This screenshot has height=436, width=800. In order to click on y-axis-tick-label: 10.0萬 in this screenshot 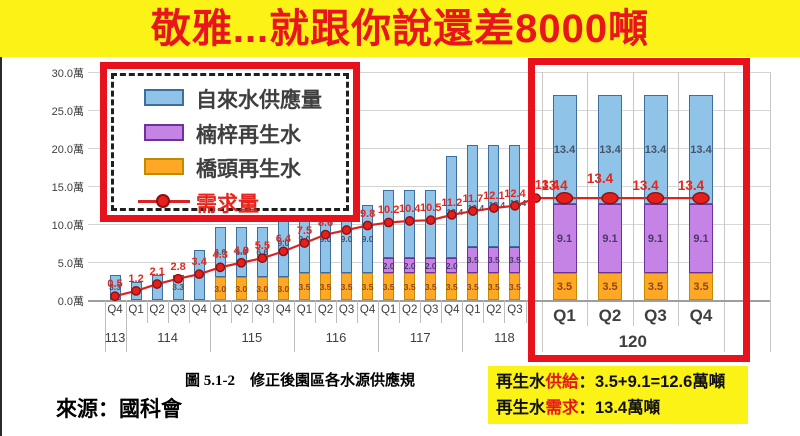, I will do `click(67, 226)`.